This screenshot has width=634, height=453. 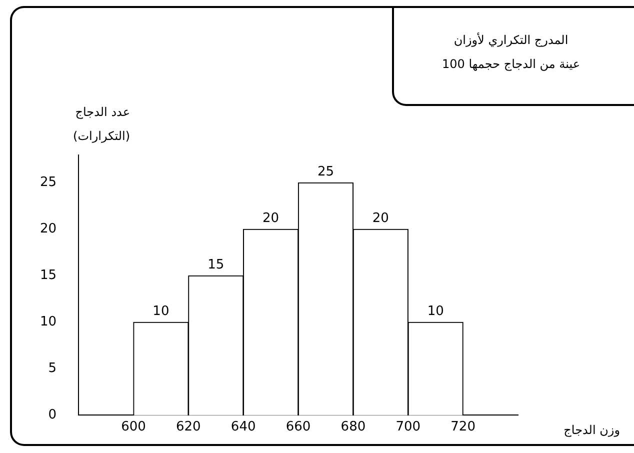 I want to click on x-tick-label: 660, so click(x=298, y=426).